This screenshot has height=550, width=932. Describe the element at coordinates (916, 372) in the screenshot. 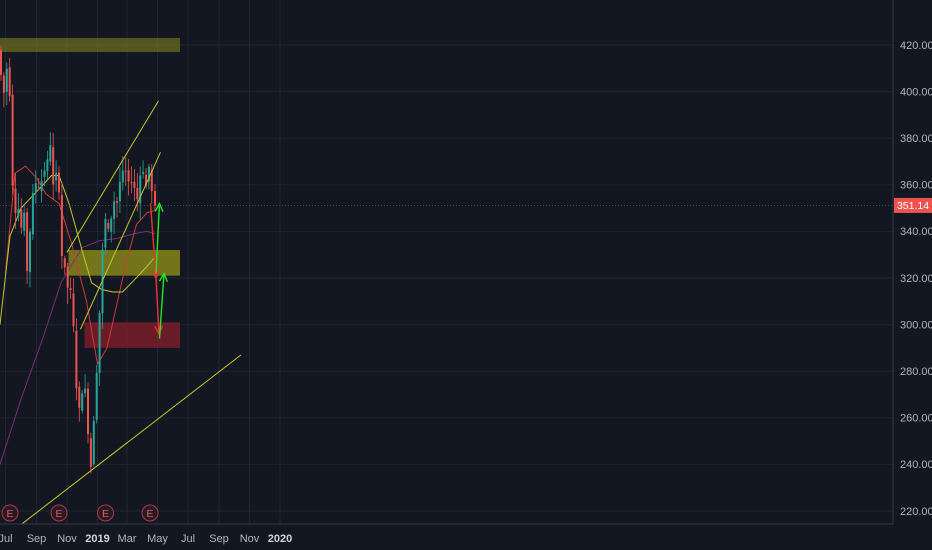

I see `price-tick-label: 280.00` at that location.